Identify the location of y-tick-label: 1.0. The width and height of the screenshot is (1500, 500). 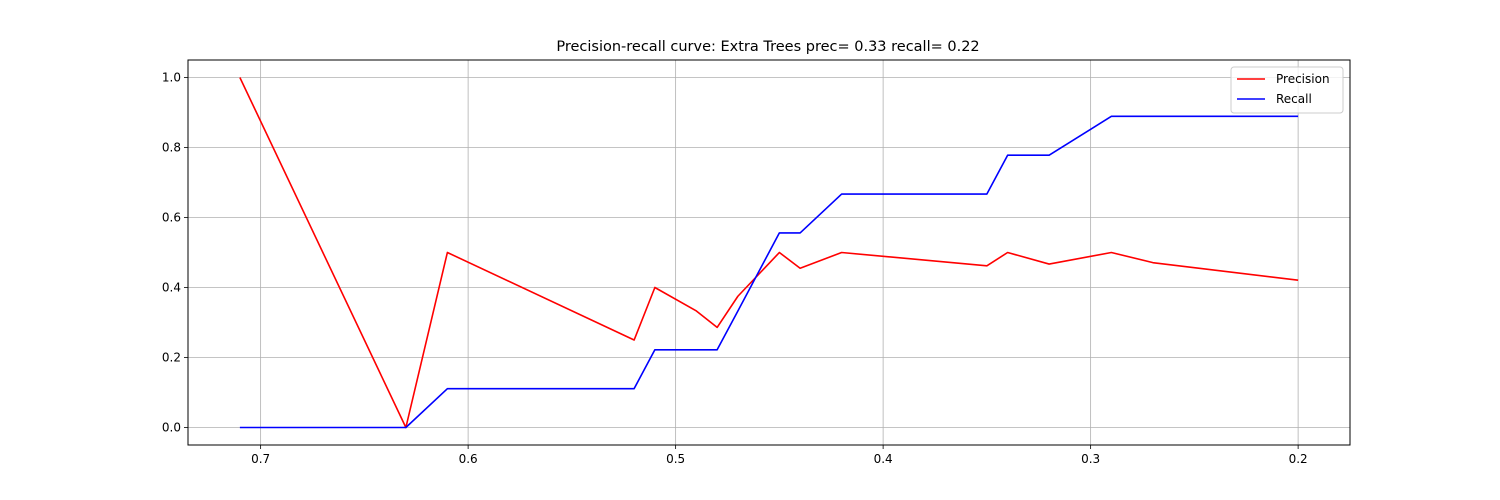
(171, 78).